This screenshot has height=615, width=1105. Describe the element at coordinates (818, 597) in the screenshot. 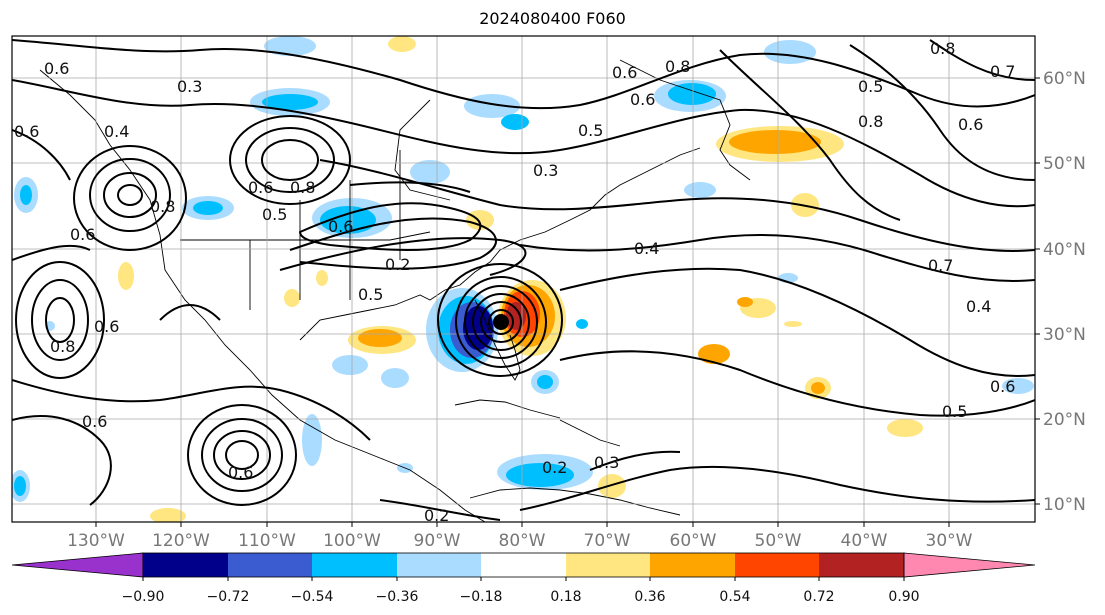

I see `colorbar-tick-label: 0.72` at that location.